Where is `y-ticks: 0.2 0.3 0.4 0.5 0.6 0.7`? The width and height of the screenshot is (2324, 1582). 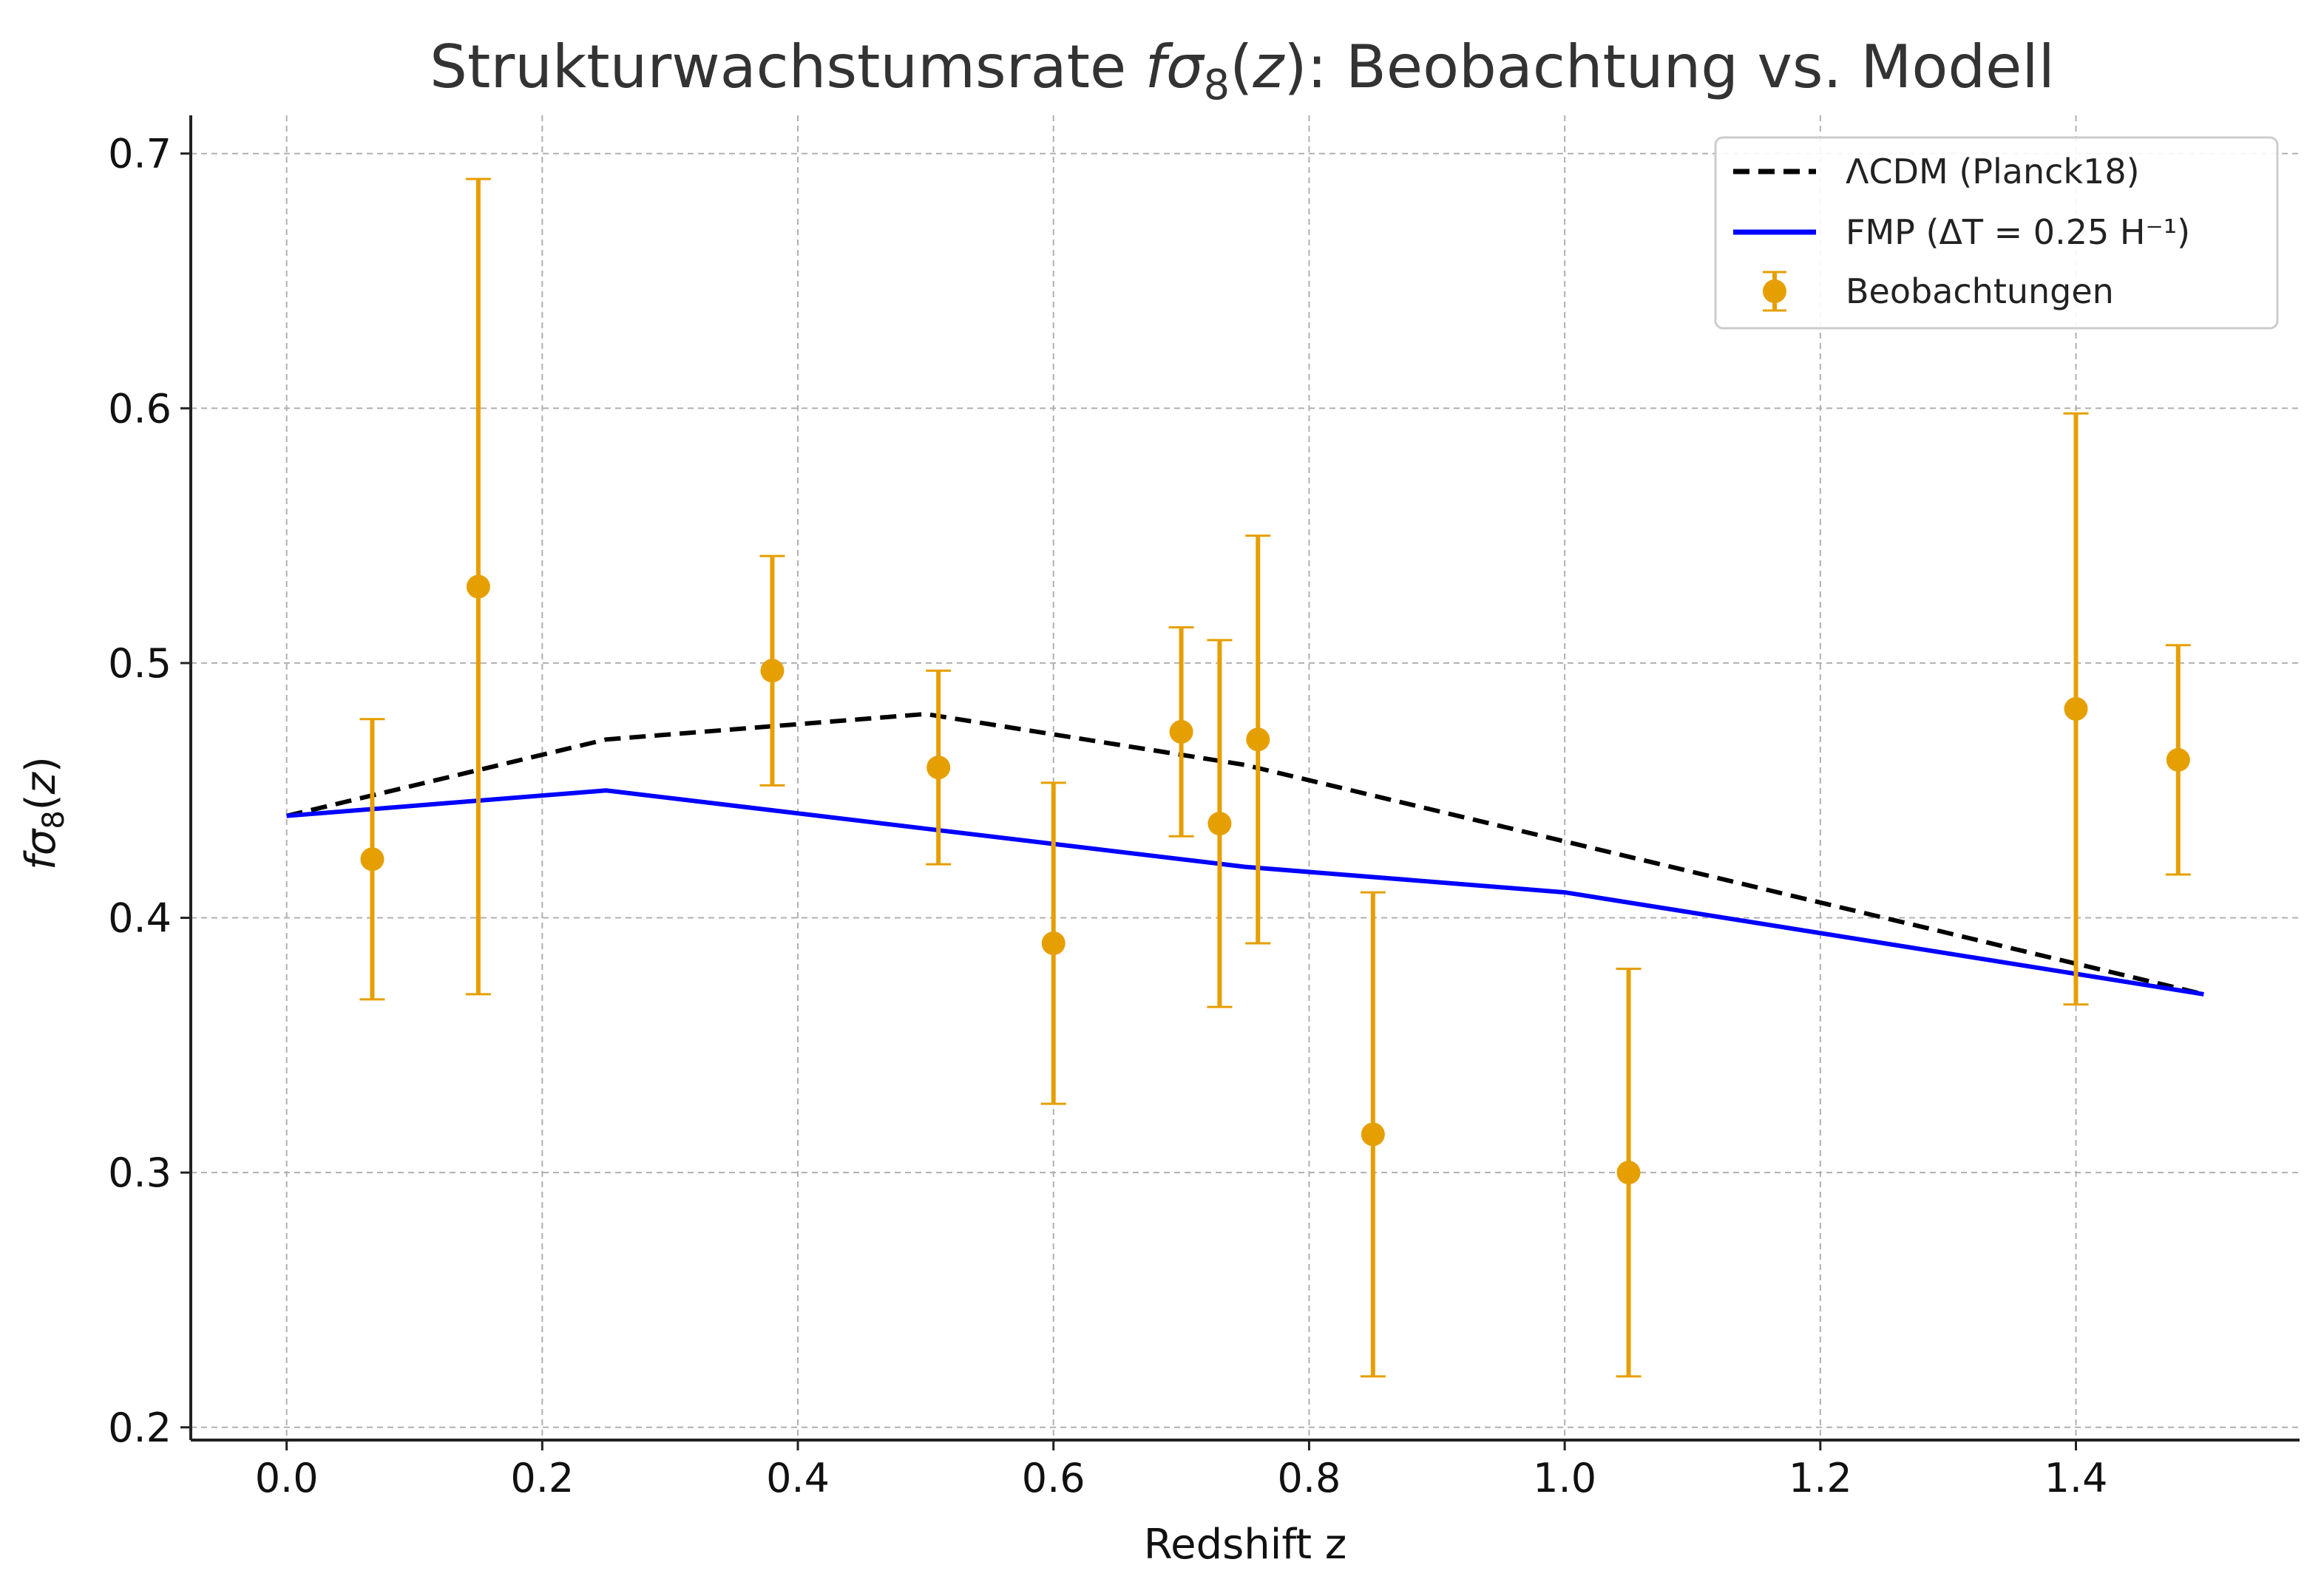 y-ticks: 0.2 0.3 0.4 0.5 0.6 0.7 is located at coordinates (149, 791).